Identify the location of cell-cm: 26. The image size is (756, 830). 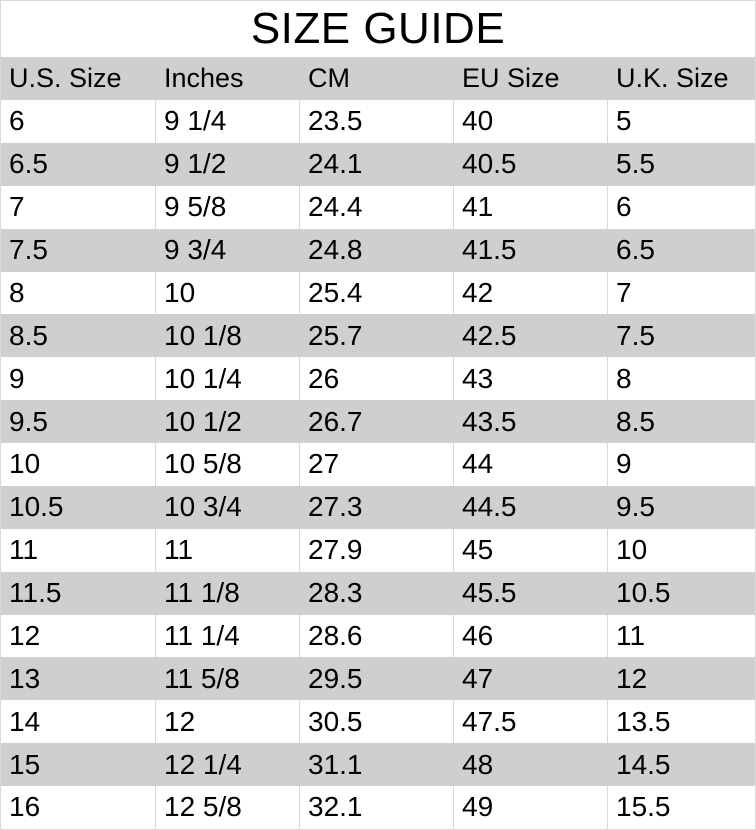
(377, 379).